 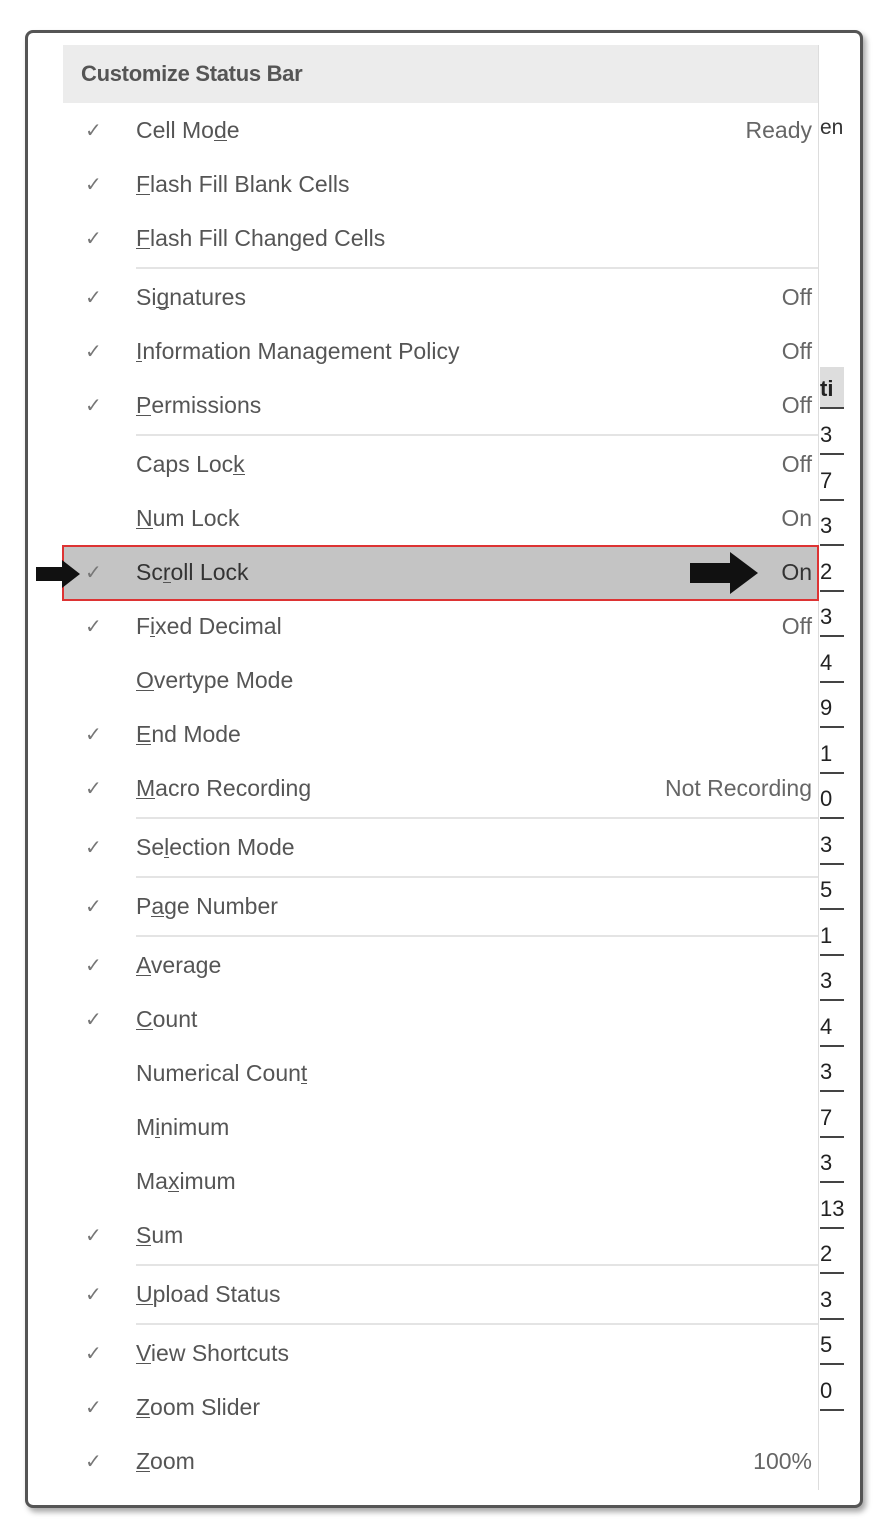 I want to click on menu-item-label: Fixed Decimal, so click(x=209, y=626).